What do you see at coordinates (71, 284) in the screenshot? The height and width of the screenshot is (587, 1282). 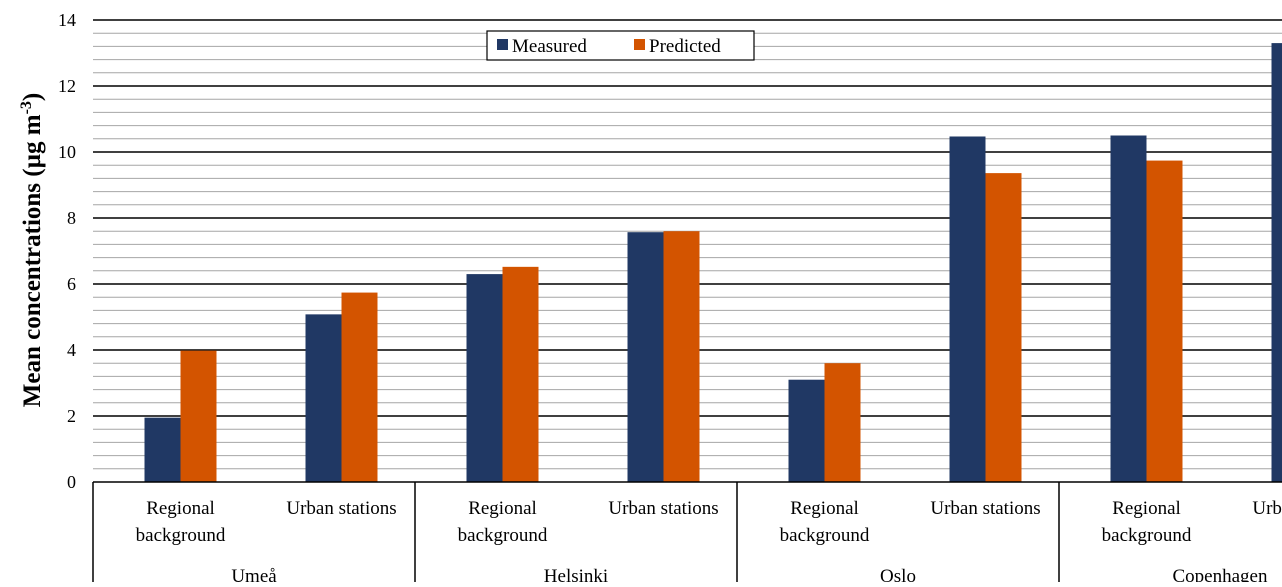 I see `y-tick-label: 6` at bounding box center [71, 284].